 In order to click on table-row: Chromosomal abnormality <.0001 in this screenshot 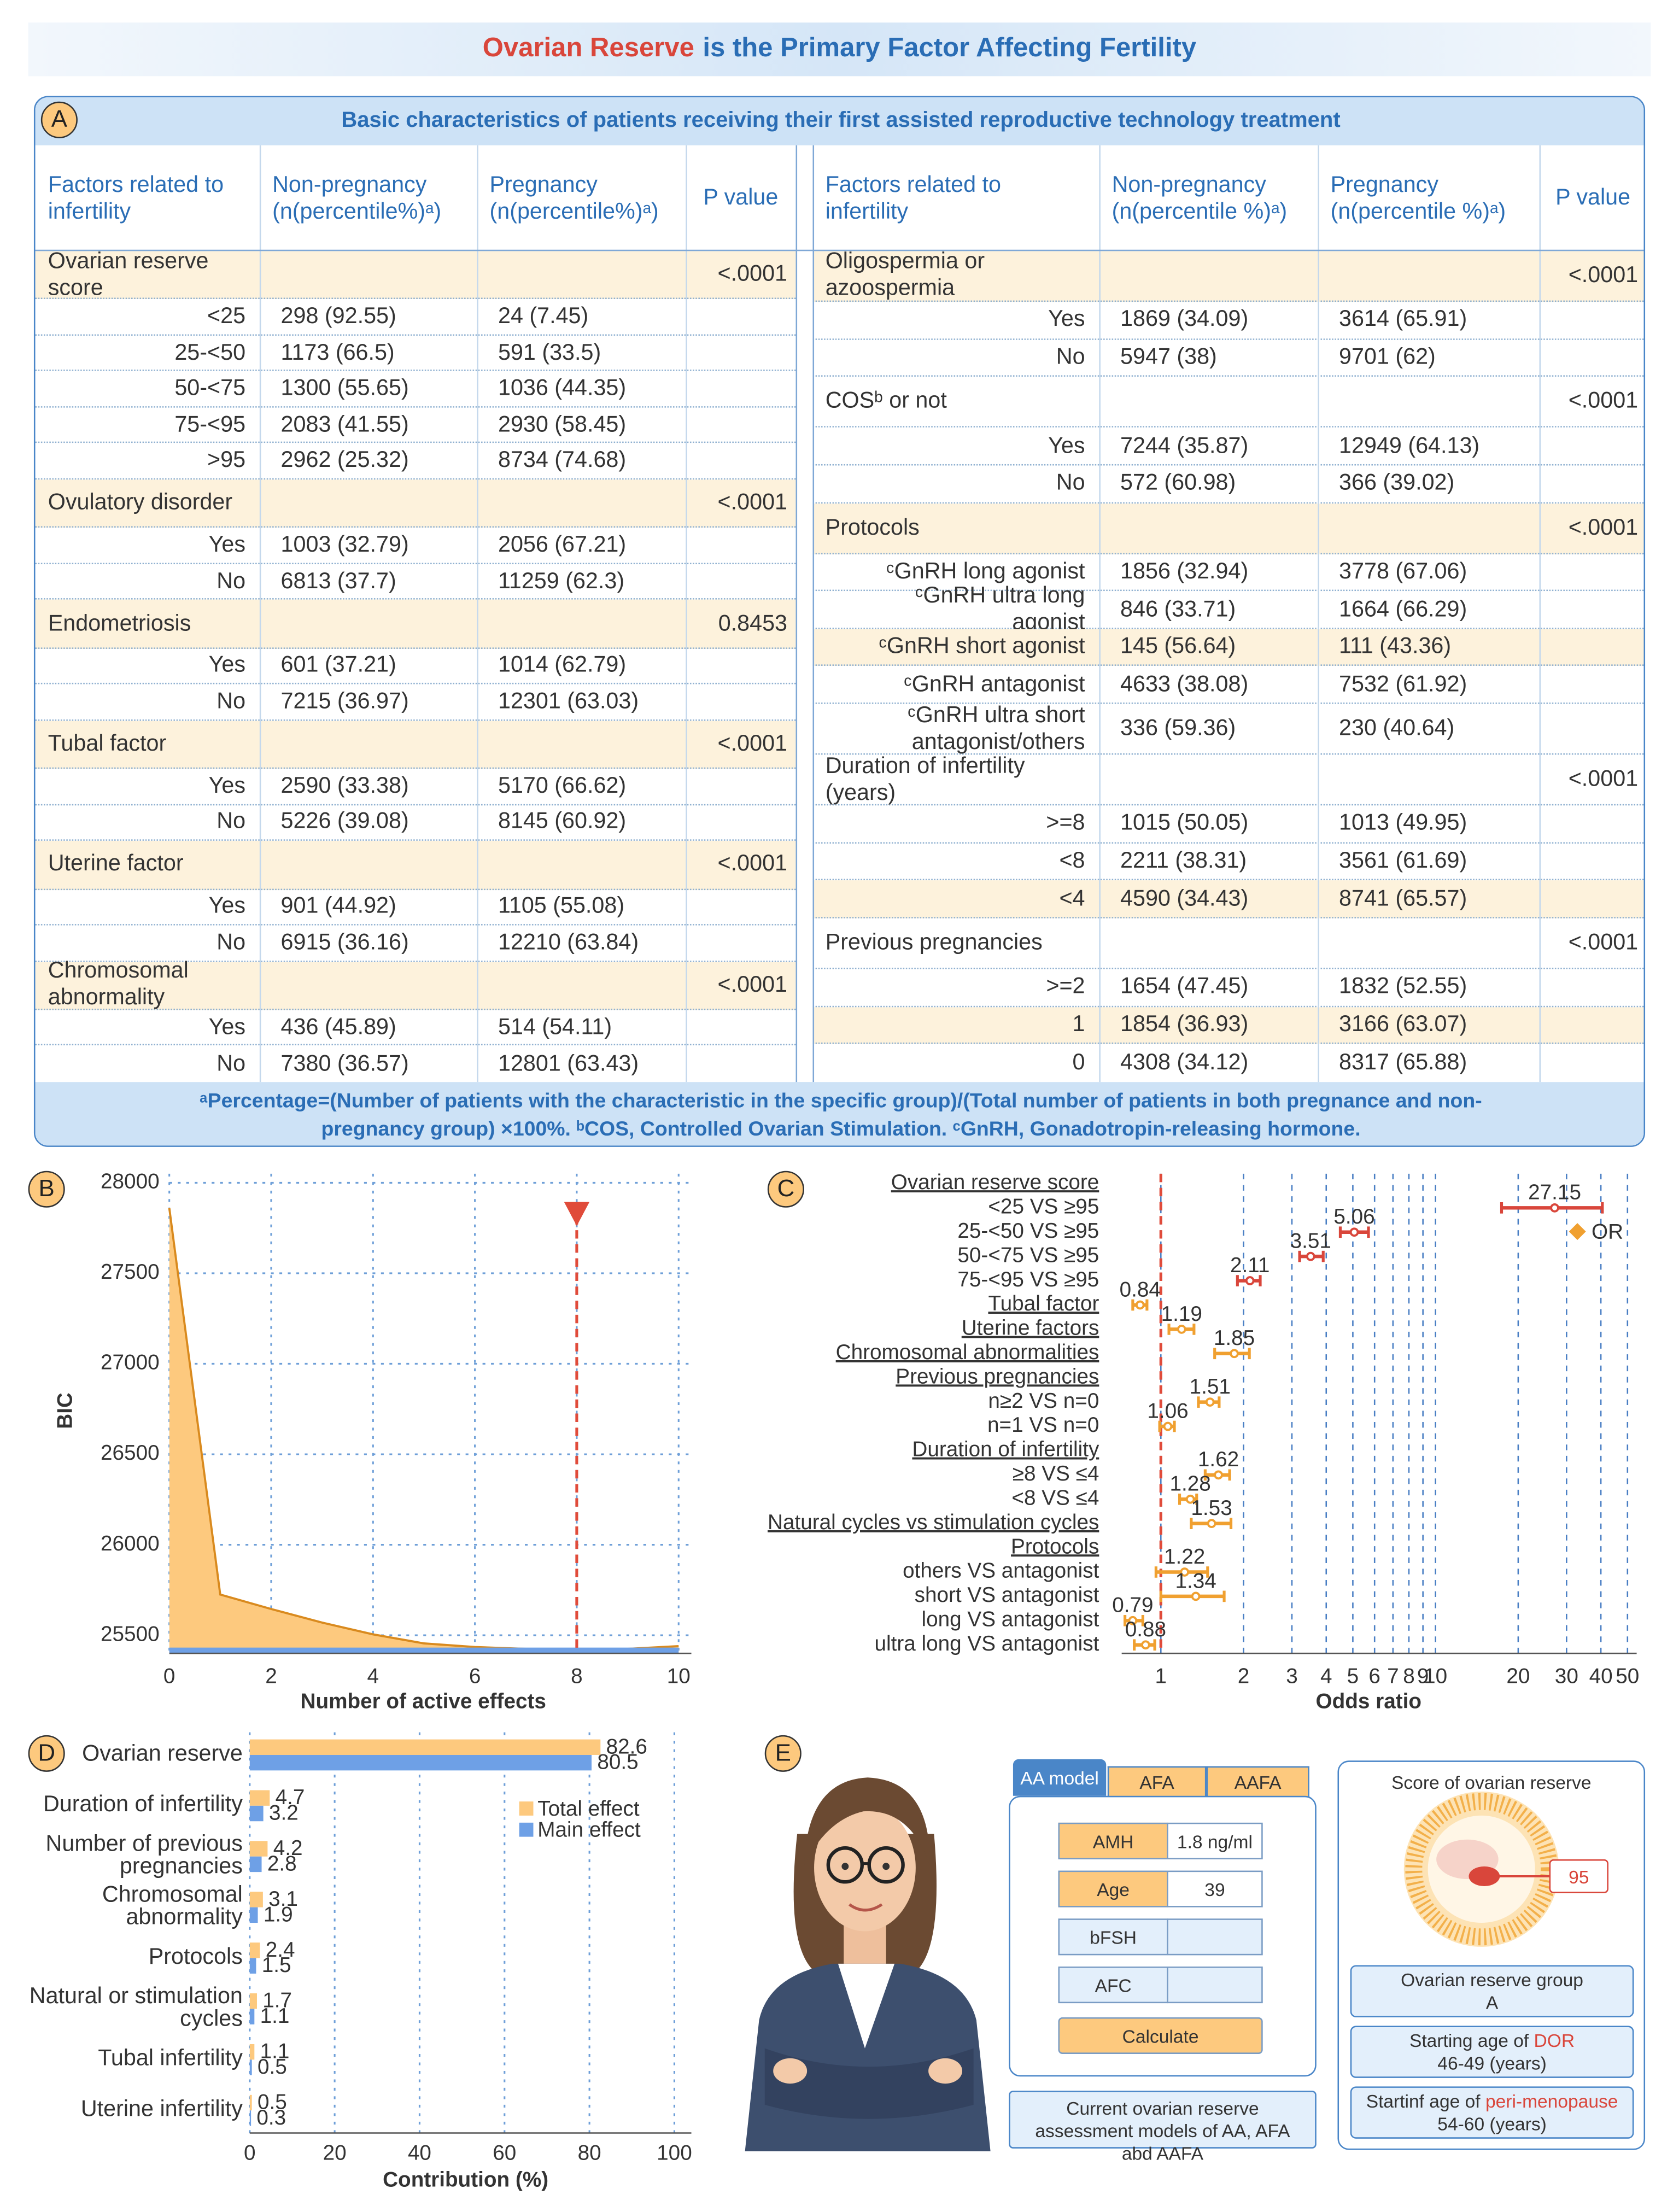, I will do `click(415, 985)`.